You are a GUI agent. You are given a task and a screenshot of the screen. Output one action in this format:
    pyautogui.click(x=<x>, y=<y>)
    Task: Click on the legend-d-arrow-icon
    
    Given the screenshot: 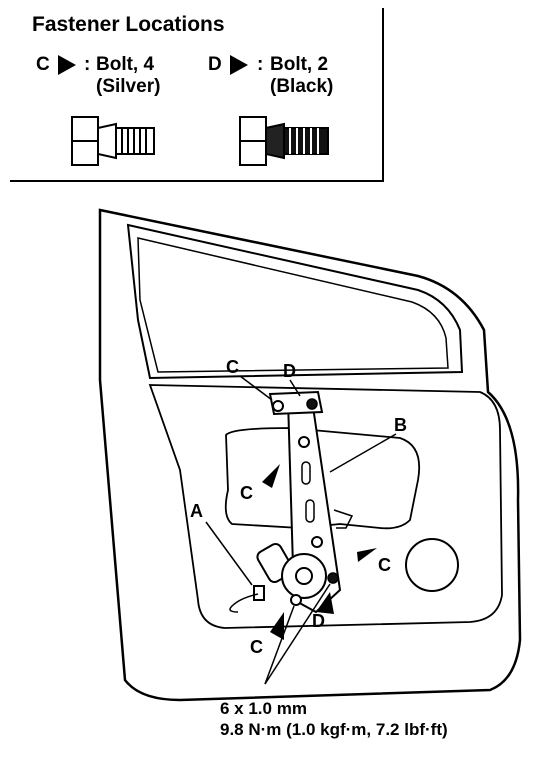 What is the action you would take?
    pyautogui.click(x=239, y=65)
    